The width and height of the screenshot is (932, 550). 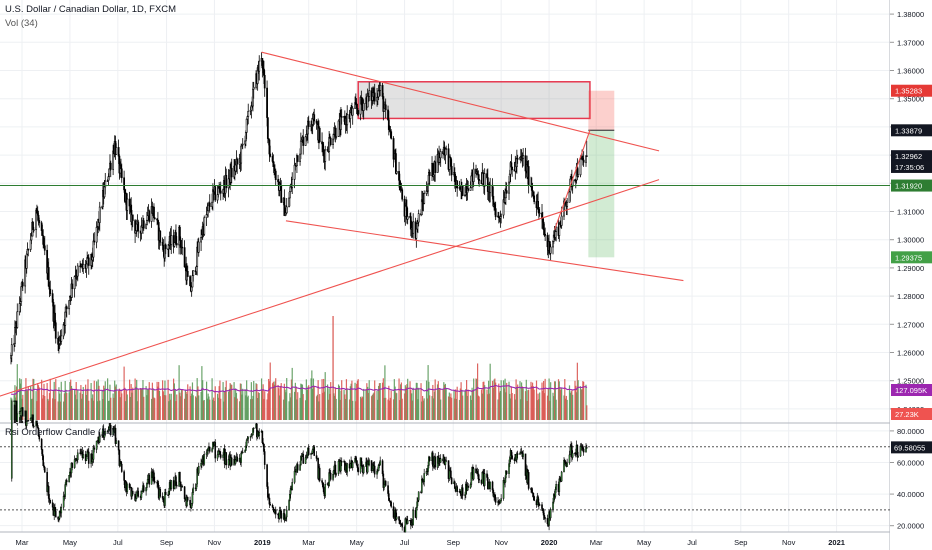 What do you see at coordinates (484, 251) in the screenshot?
I see `channel-lower-line` at bounding box center [484, 251].